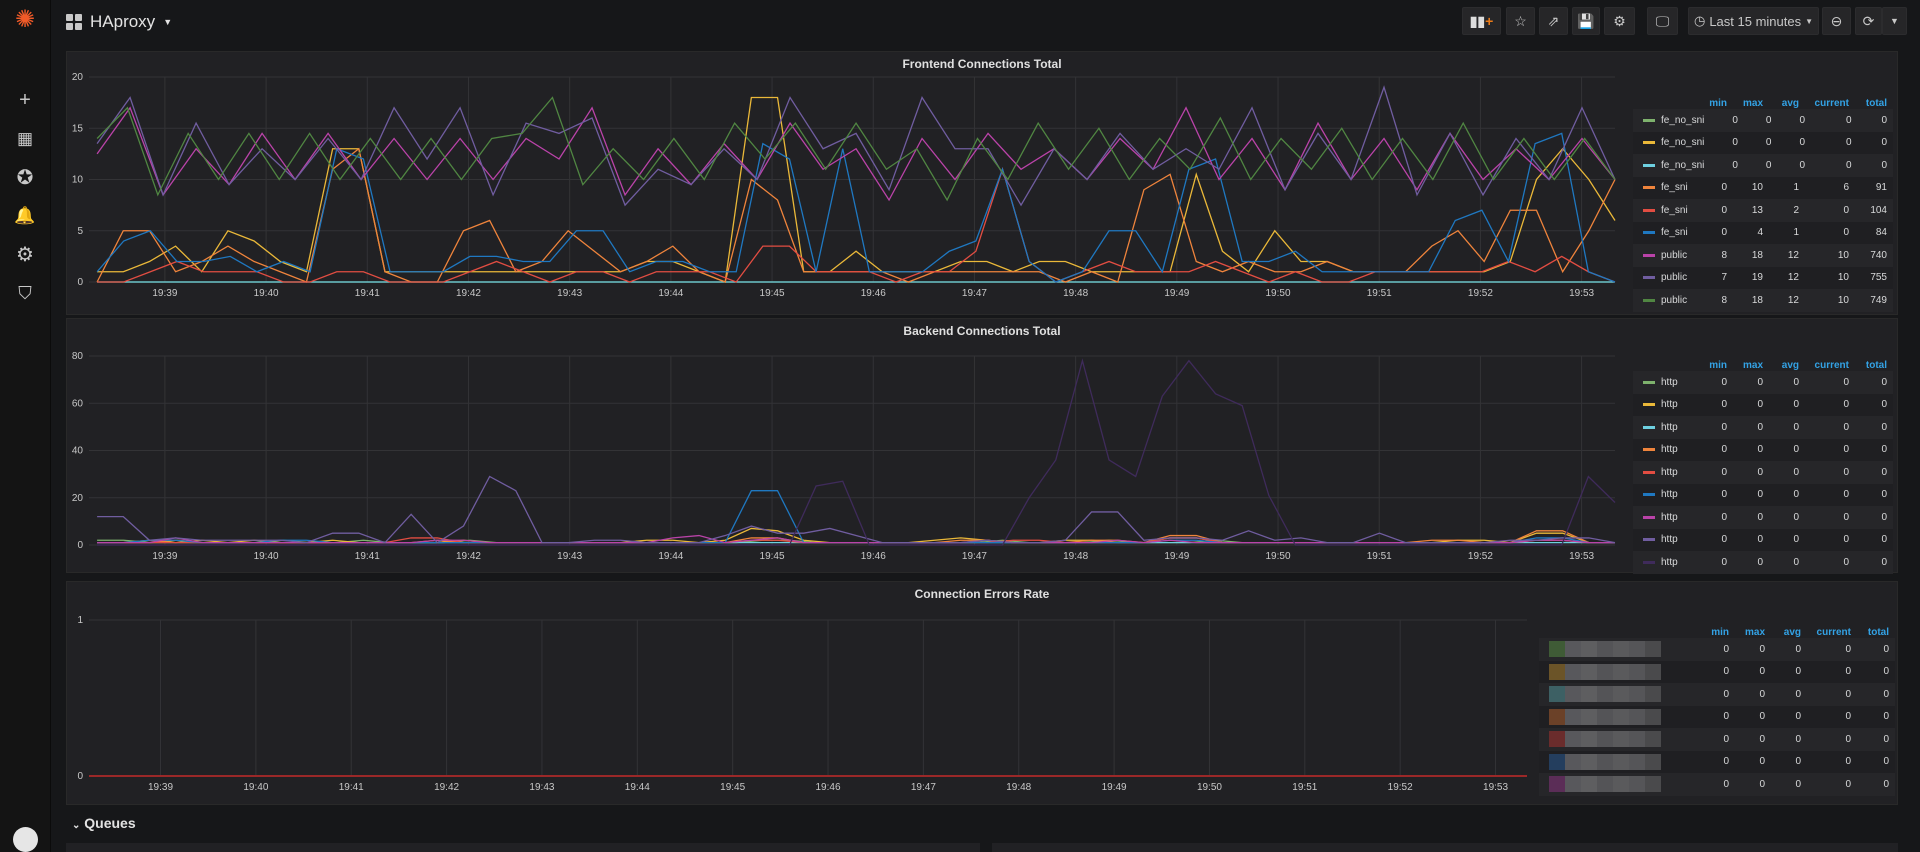  What do you see at coordinates (1481, 21) in the screenshot?
I see `add-panel-button: ▮▮ +` at bounding box center [1481, 21].